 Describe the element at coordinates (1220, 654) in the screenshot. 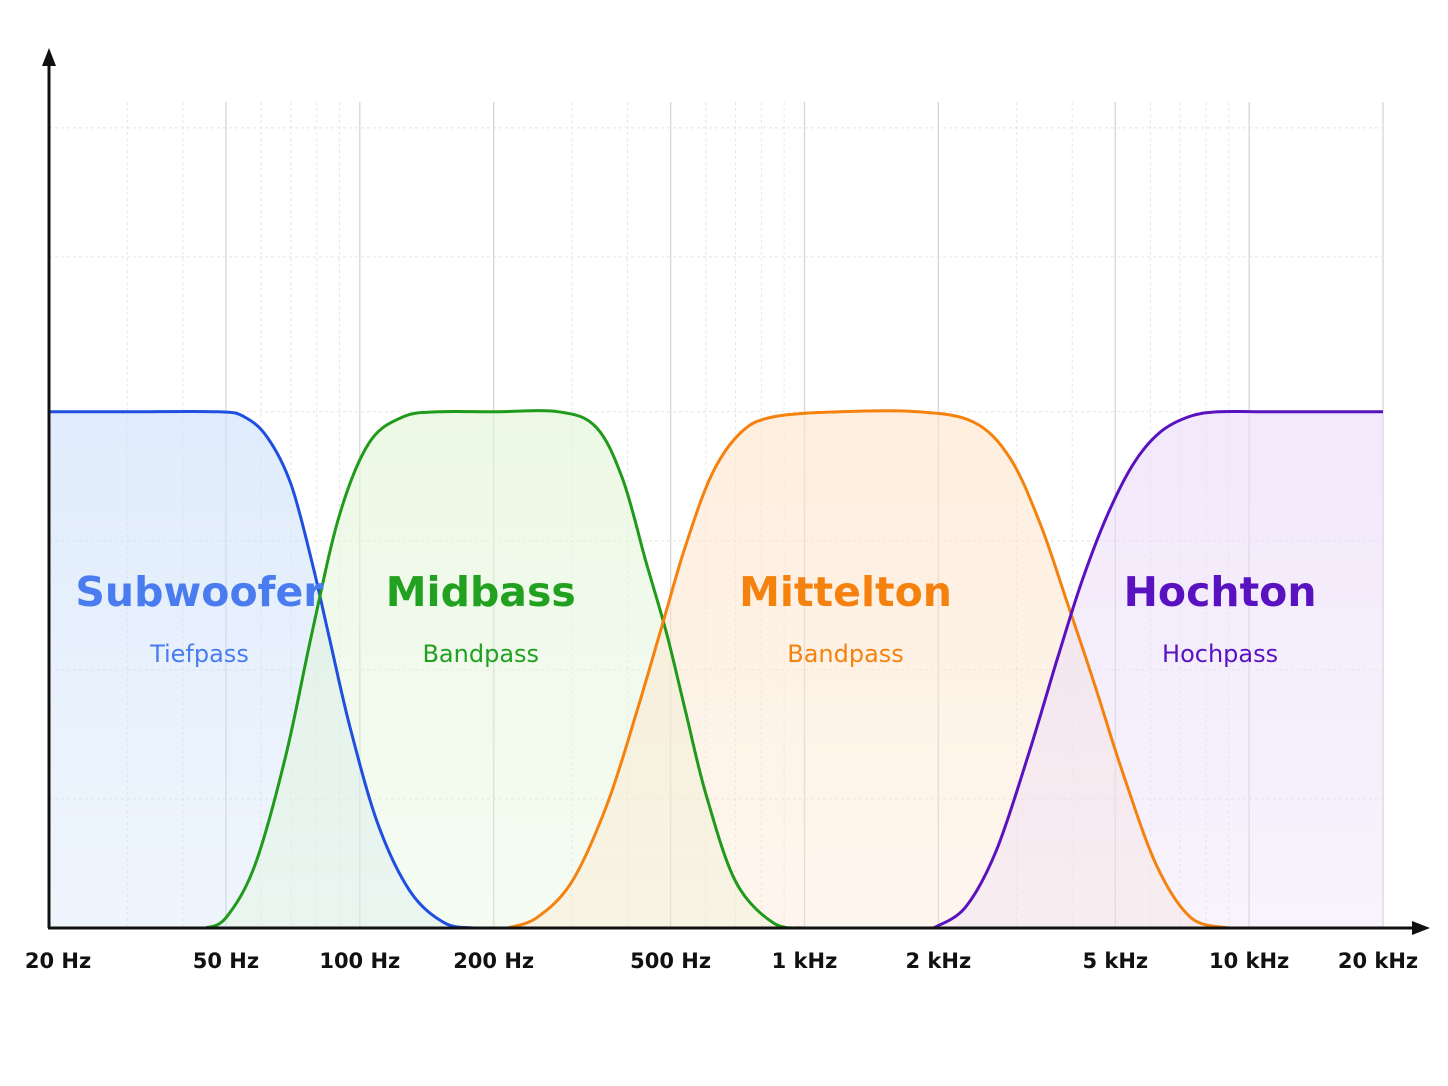

I see `band-subtitle-hochton: Hochpass` at that location.